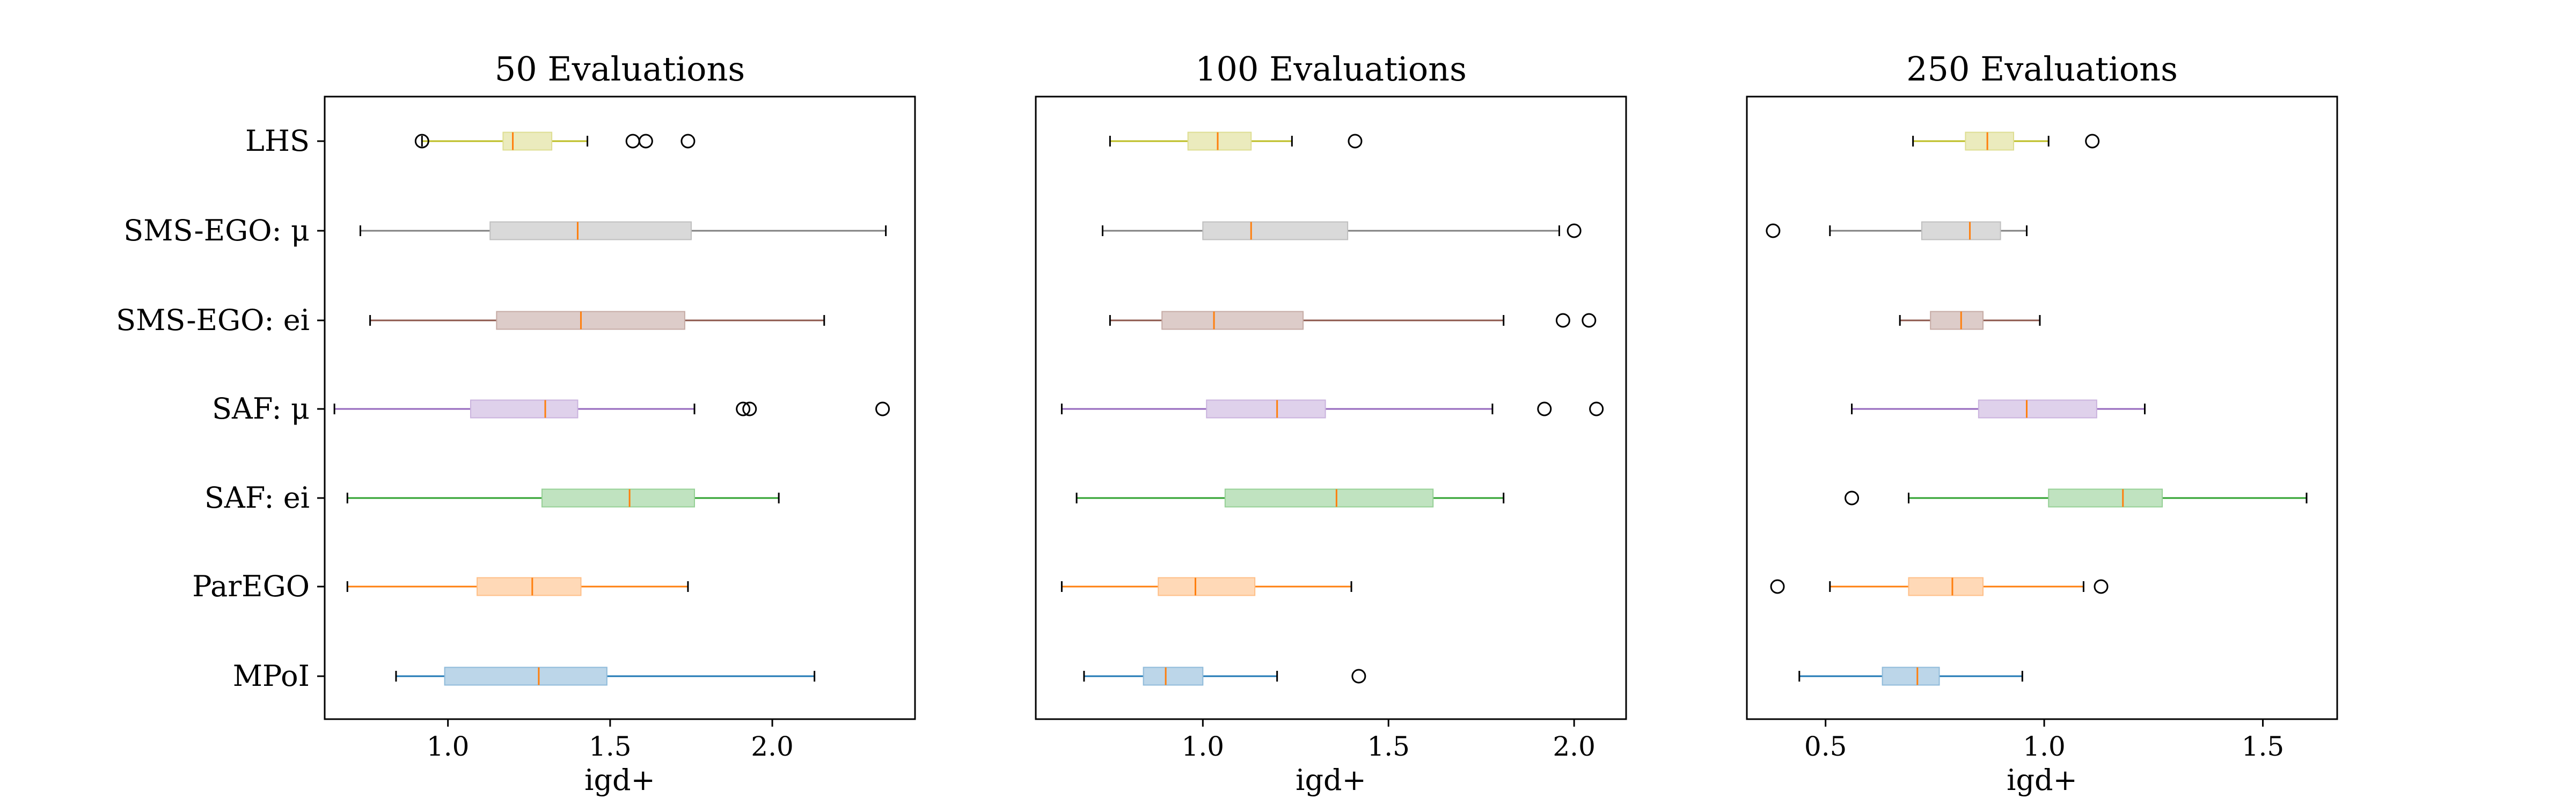 The image size is (2576, 805). Describe the element at coordinates (261, 409) in the screenshot. I see `y-tick-label: SAF: μ` at that location.